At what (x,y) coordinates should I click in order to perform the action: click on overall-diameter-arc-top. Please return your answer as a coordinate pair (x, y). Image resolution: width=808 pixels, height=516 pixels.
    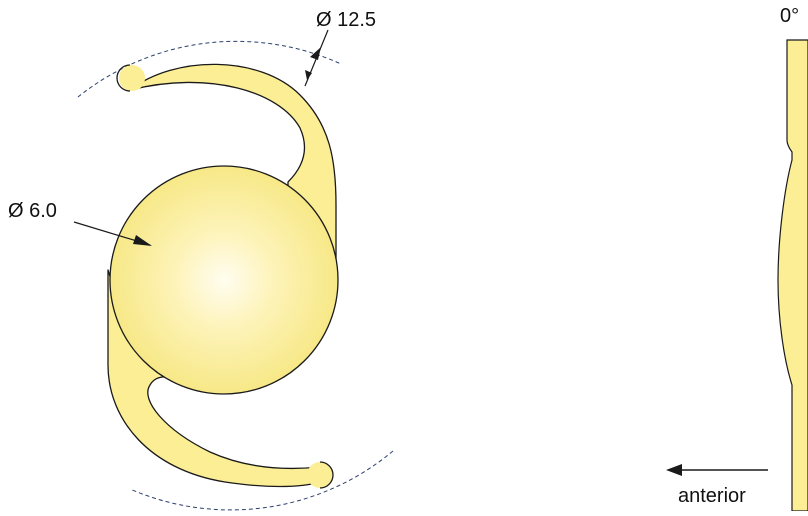
    Looking at the image, I should click on (209, 69).